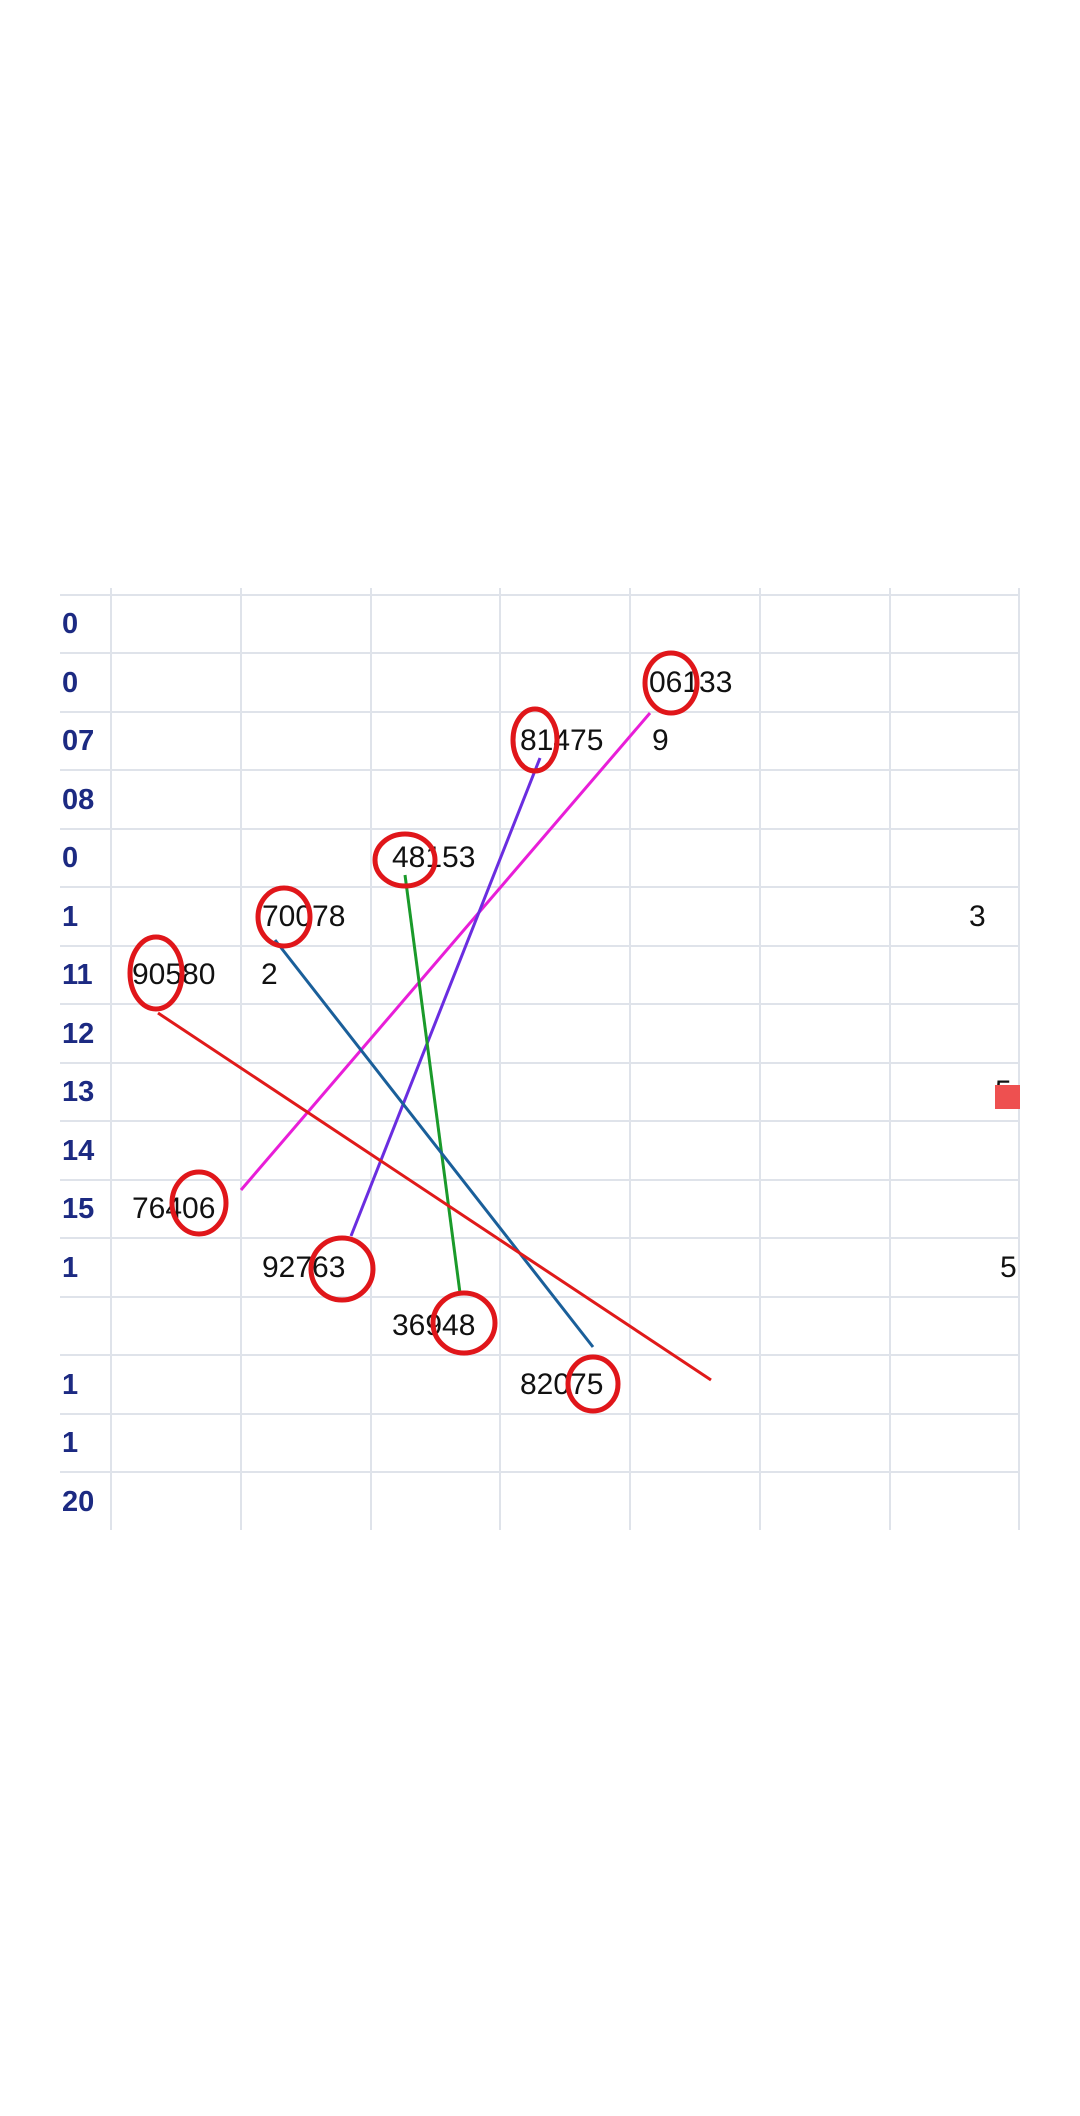 The width and height of the screenshot is (1080, 2116). What do you see at coordinates (78, 1209) in the screenshot?
I see `row-label: 15` at bounding box center [78, 1209].